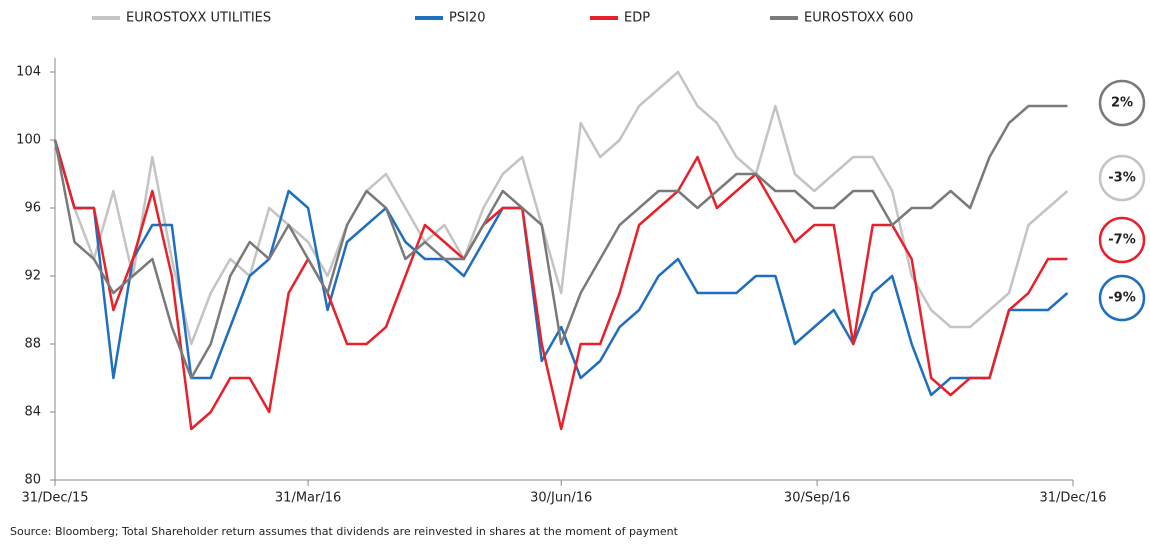 This screenshot has height=546, width=1150. What do you see at coordinates (1073, 498) in the screenshot?
I see `x-tick-label: 31/Dec/16` at bounding box center [1073, 498].